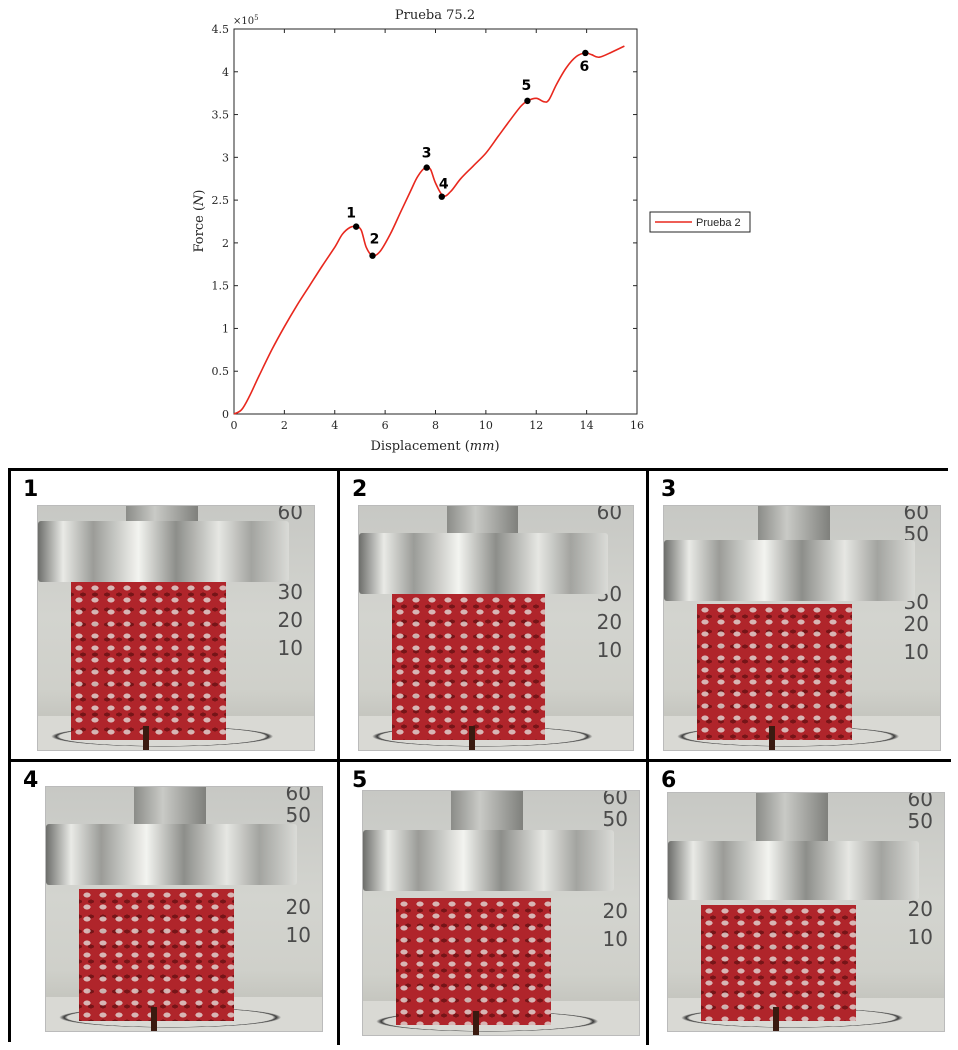 The height and width of the screenshot is (1050, 958). Describe the element at coordinates (221, 371) in the screenshot. I see `y-tick-label: 0.5` at that location.